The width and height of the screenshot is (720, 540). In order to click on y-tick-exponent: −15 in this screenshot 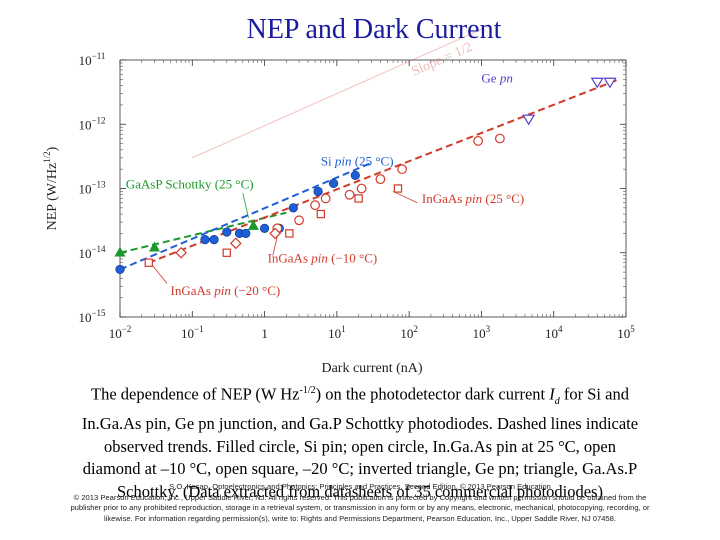, I will do `click(98, 313)`.